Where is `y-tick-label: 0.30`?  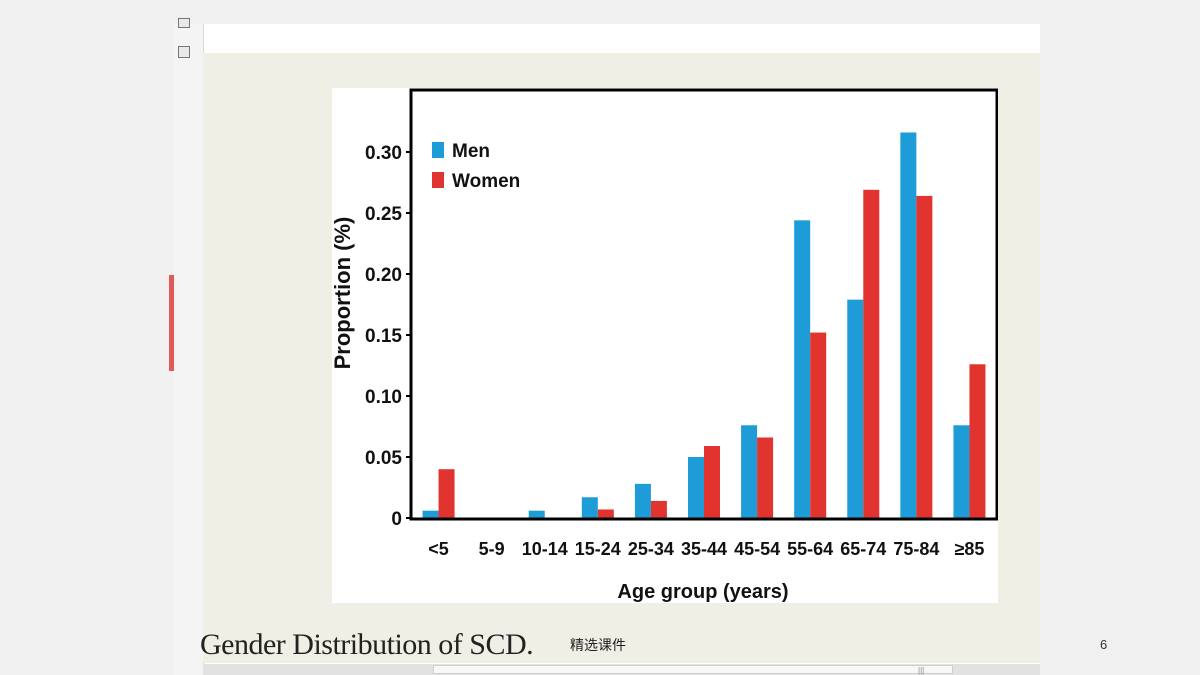
y-tick-label: 0.30 is located at coordinates (383, 153).